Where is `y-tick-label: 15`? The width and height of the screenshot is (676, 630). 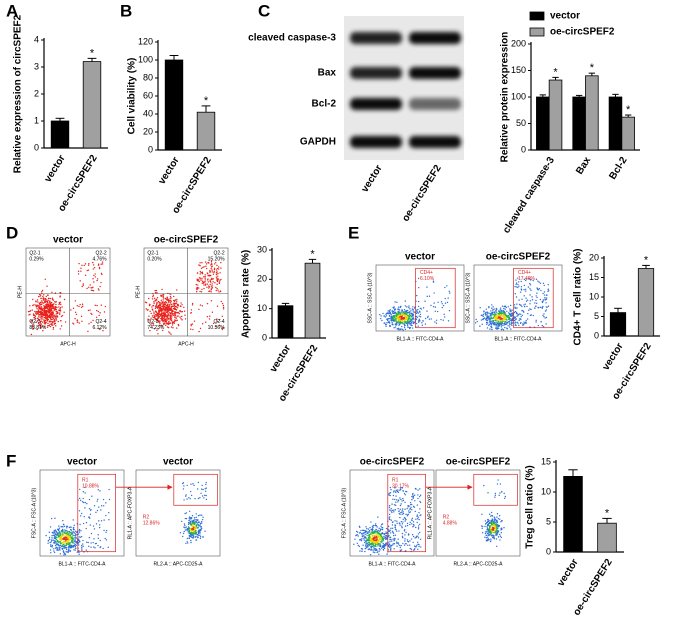
y-tick-label: 15 is located at coordinates (546, 461).